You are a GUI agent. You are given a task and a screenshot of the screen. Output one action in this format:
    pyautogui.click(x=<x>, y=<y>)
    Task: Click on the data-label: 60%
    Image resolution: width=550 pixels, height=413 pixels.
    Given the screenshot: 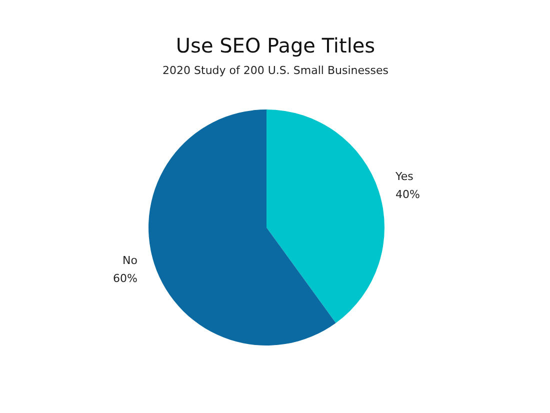 What is the action you would take?
    pyautogui.click(x=125, y=278)
    